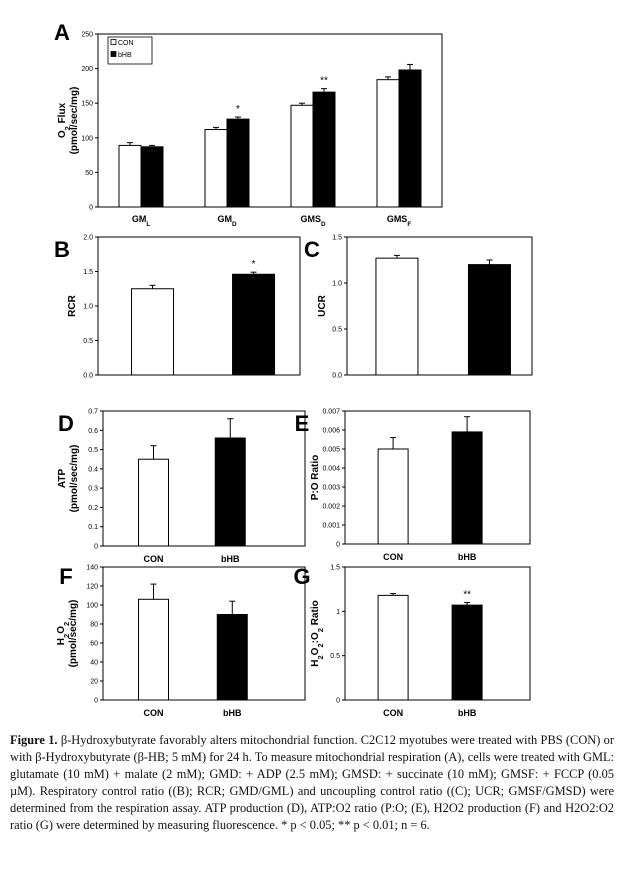 Image resolution: width=625 pixels, height=875 pixels. I want to click on panel-letter: B, so click(62, 249).